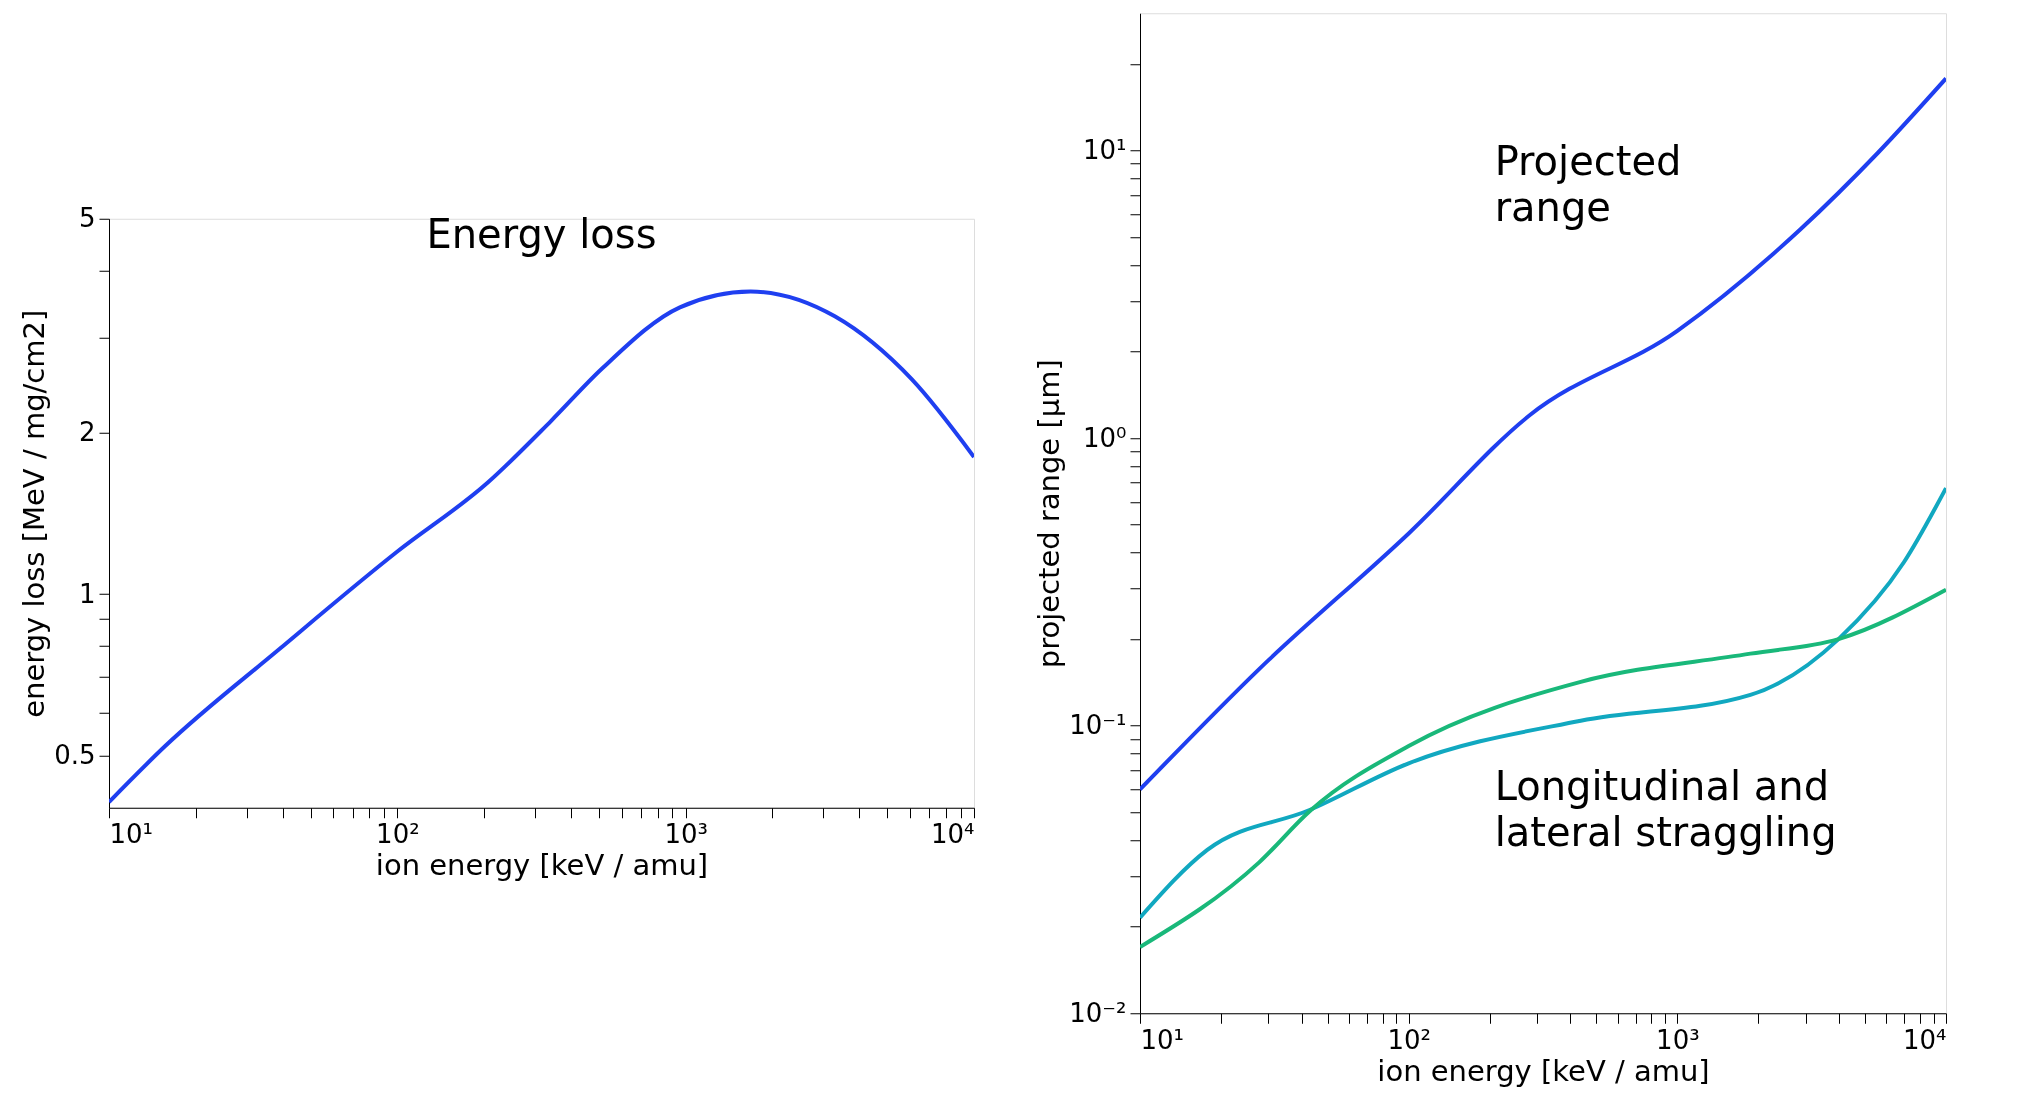 This screenshot has width=2021, height=1119. What do you see at coordinates (87, 593) in the screenshot?
I see `y-tick-label: 1` at bounding box center [87, 593].